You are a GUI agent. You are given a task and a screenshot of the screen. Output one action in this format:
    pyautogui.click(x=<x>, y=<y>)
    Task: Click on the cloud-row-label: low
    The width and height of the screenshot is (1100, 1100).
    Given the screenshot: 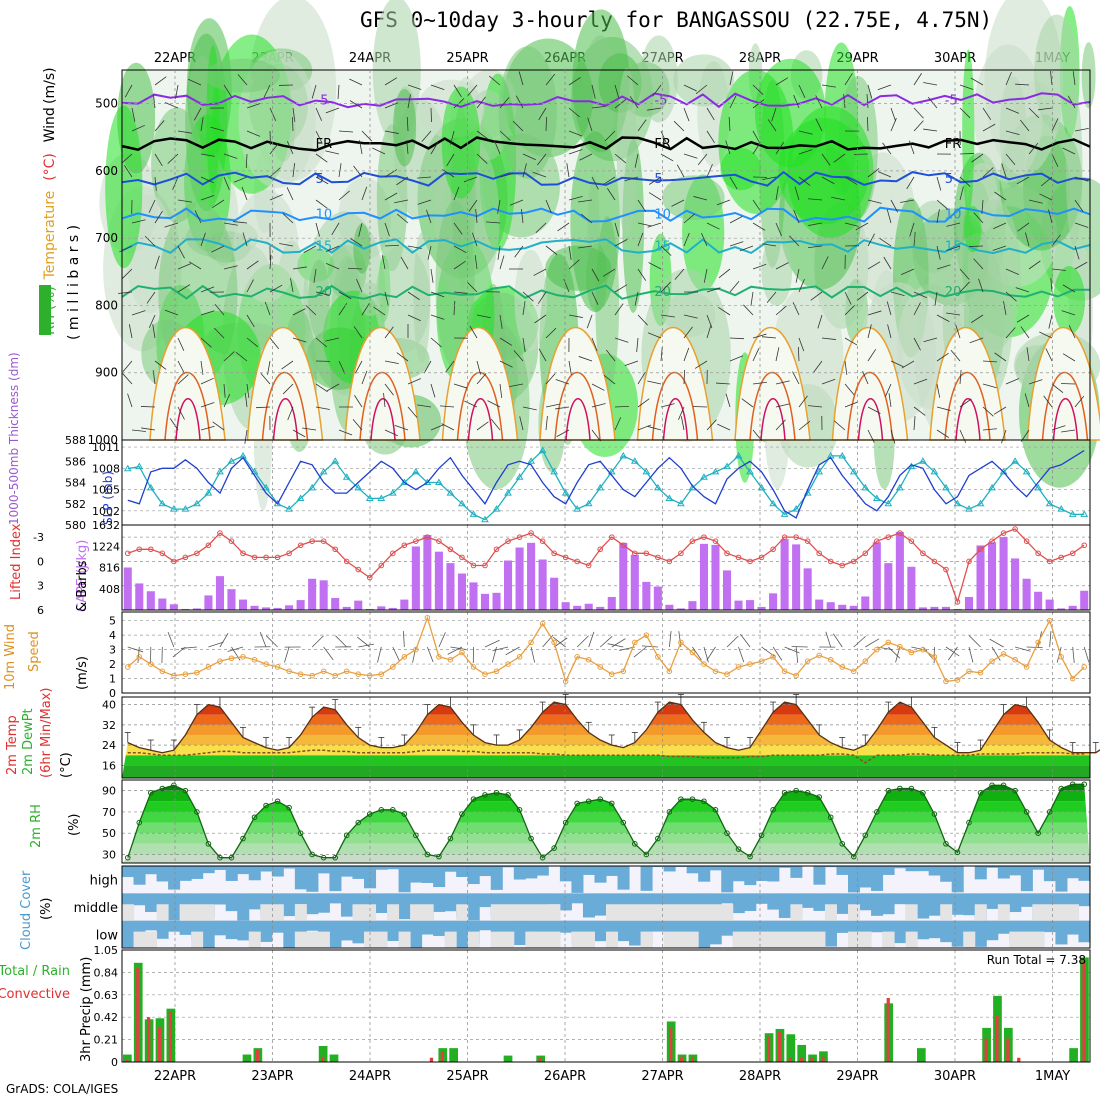 What is the action you would take?
    pyautogui.click(x=107, y=935)
    